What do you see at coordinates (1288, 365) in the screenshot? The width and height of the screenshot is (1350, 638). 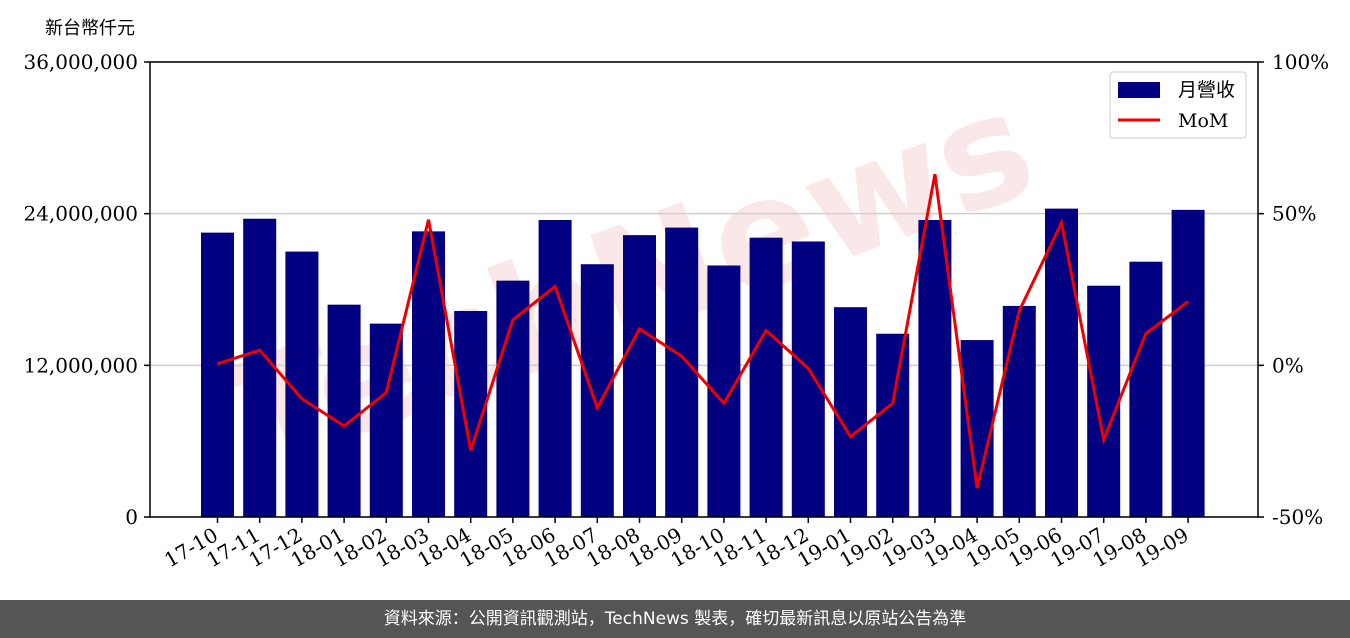 I see `y-right-tick-label: 0%` at bounding box center [1288, 365].